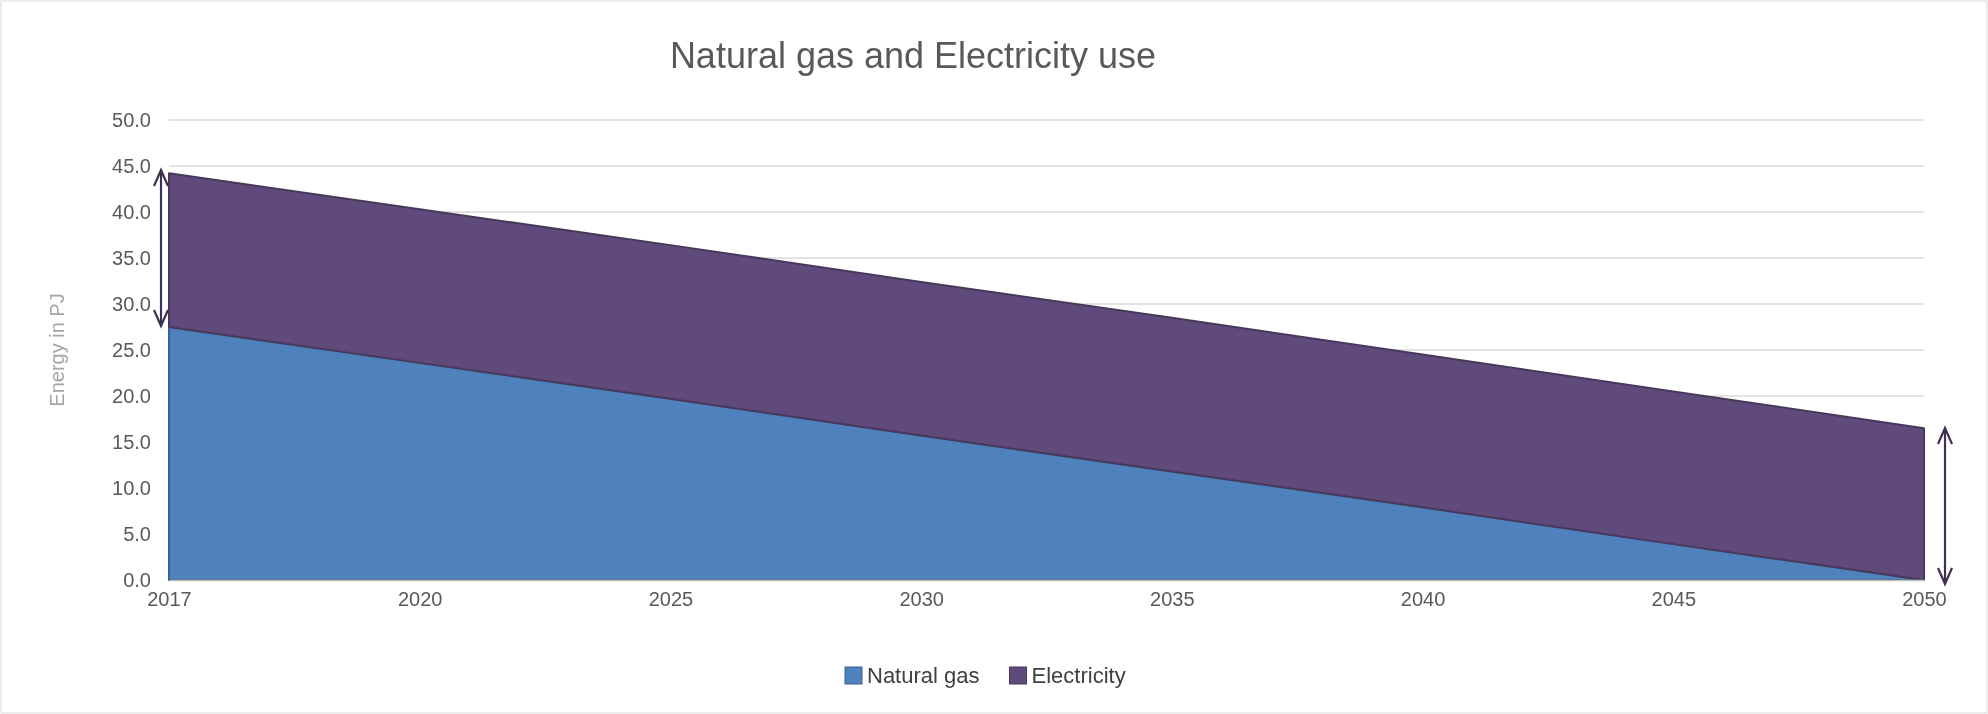  I want to click on y-tick-label: 50.0, so click(131, 119).